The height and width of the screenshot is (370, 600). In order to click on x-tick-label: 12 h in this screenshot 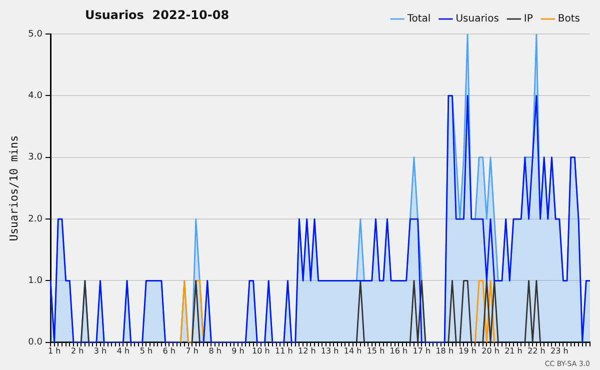, I will do `click(307, 351)`.